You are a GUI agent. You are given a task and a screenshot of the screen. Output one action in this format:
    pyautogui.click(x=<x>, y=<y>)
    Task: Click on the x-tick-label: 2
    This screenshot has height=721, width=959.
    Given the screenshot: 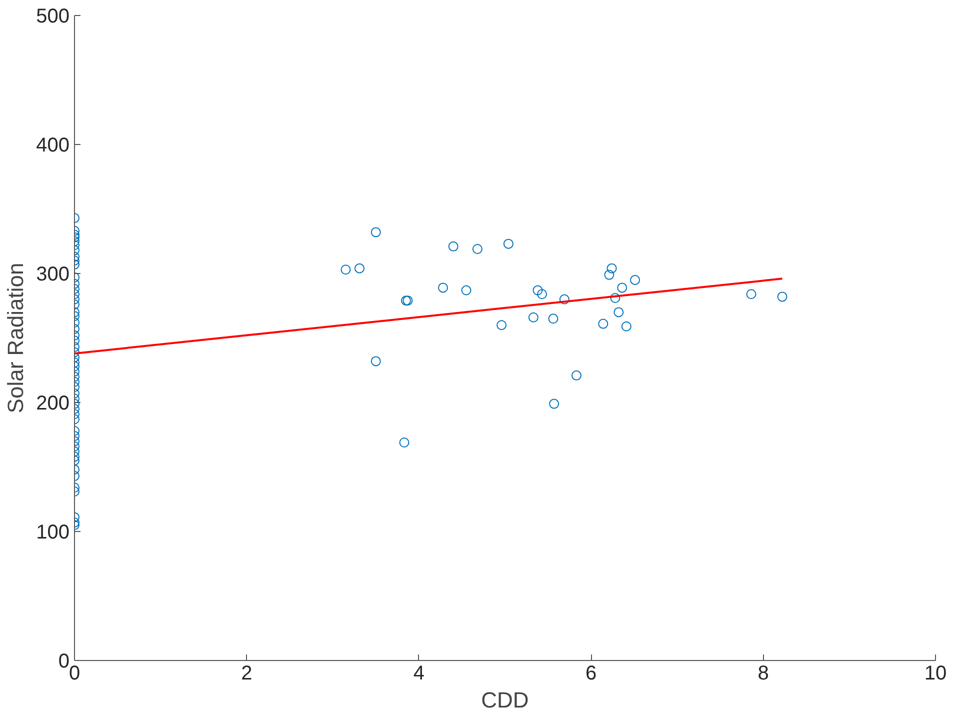 What is the action you would take?
    pyautogui.click(x=246, y=673)
    